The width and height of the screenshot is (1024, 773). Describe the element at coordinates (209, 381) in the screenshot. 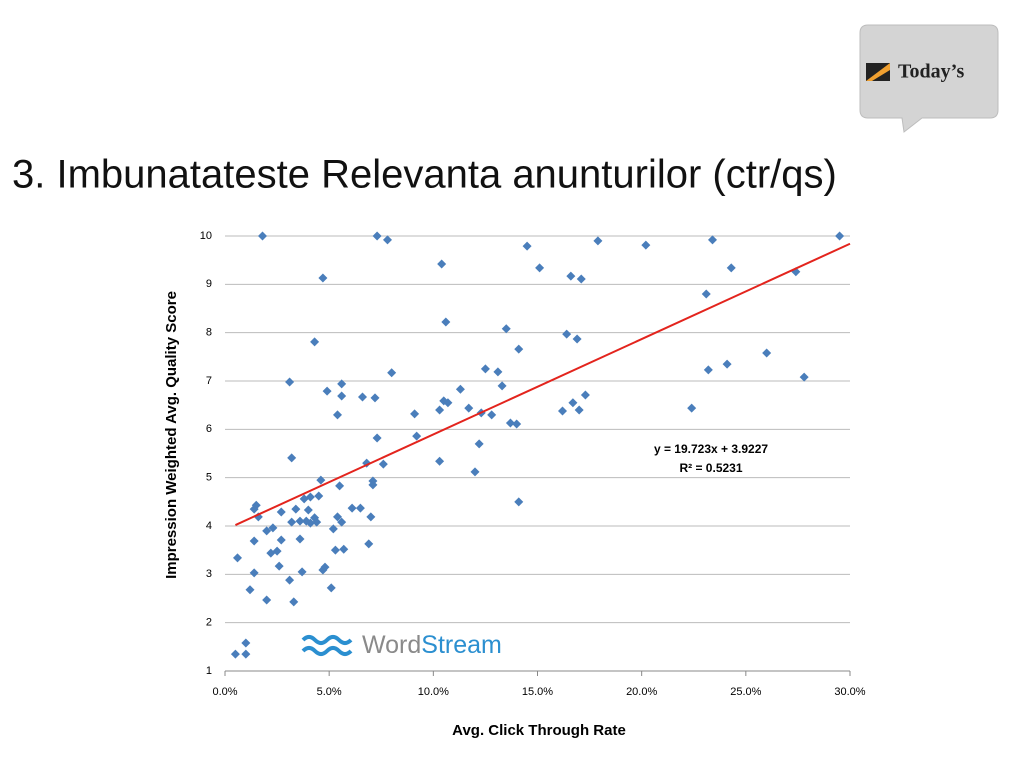

I see `y-tick-label: 7` at that location.